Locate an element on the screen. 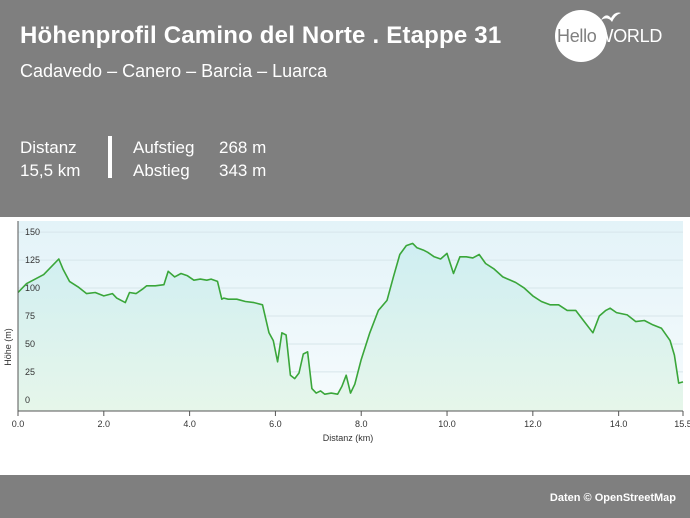 This screenshot has width=690, height=518. x-tick-label: 0.0 is located at coordinates (18, 424).